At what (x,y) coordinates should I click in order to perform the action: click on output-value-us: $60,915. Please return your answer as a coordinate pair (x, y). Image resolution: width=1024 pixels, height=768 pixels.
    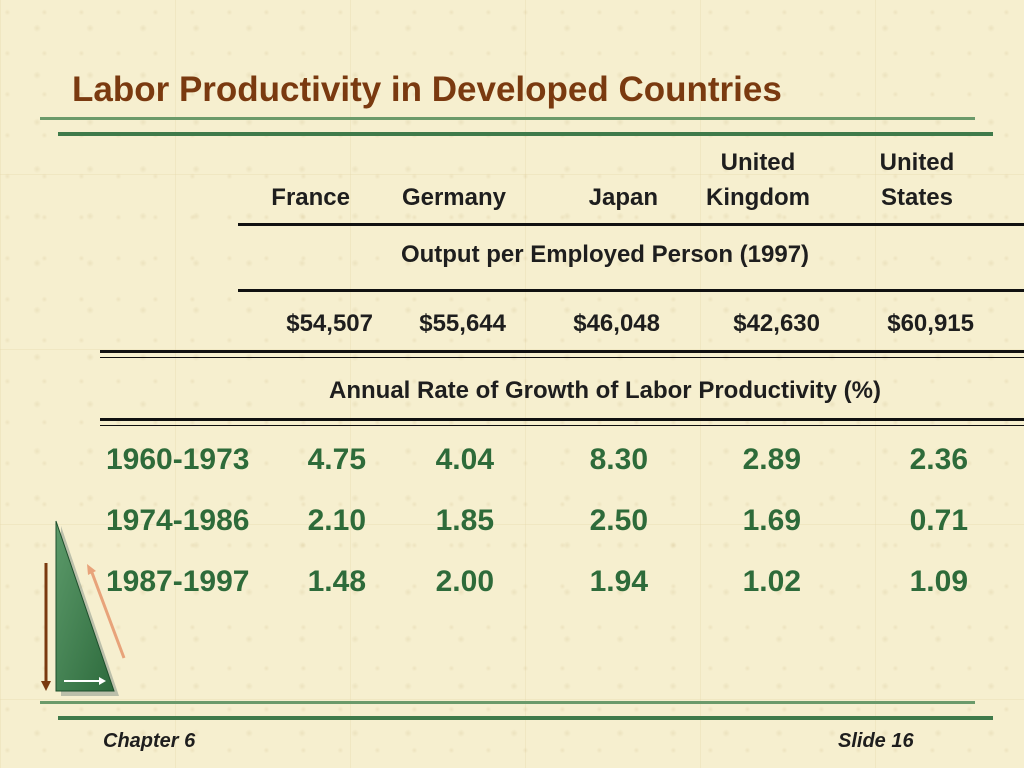
    Looking at the image, I should click on (930, 323).